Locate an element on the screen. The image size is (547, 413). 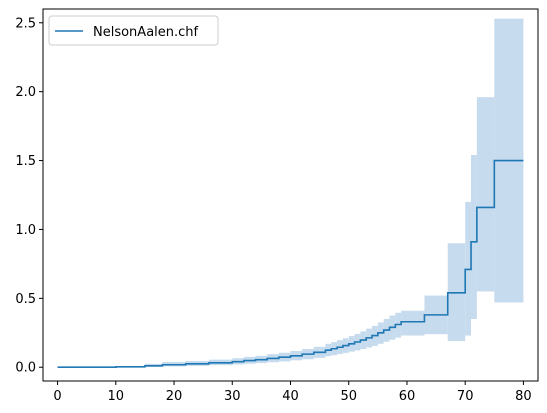
x-tick-label: 70 is located at coordinates (465, 396).